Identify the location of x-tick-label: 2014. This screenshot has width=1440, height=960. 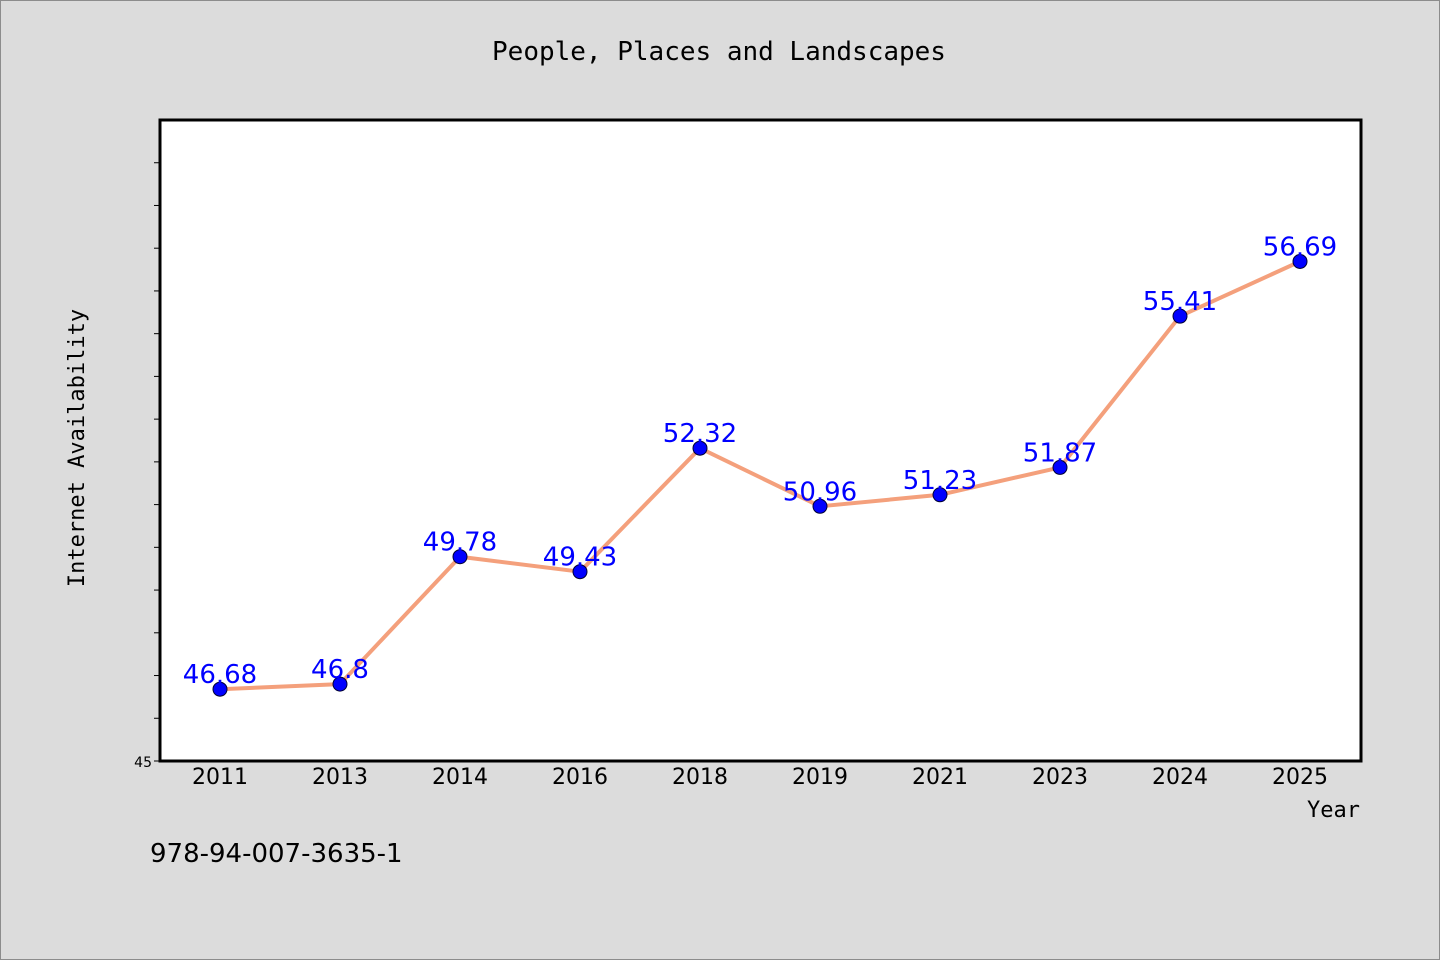
(460, 777).